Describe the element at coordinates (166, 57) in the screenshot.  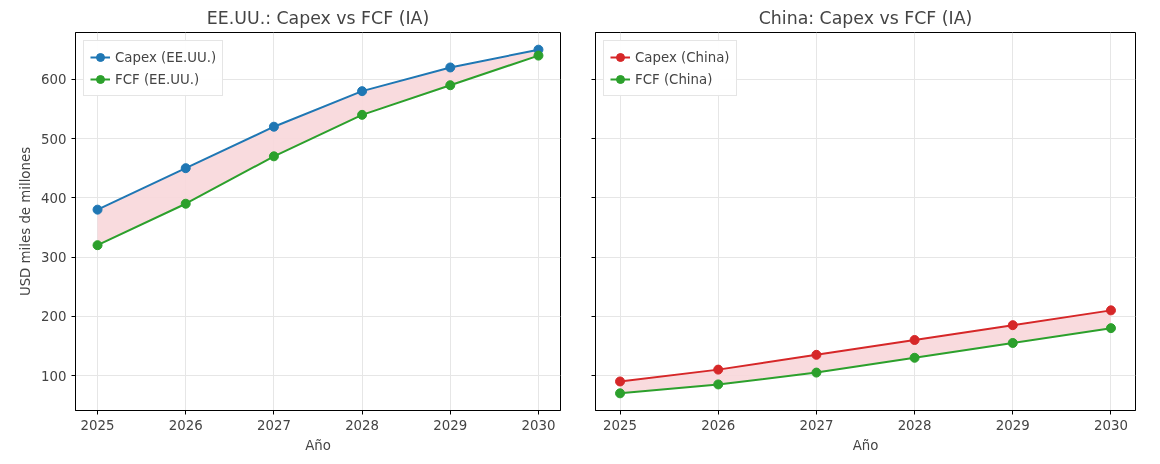
I see `legend-label: Capex (EE.UU.)` at that location.